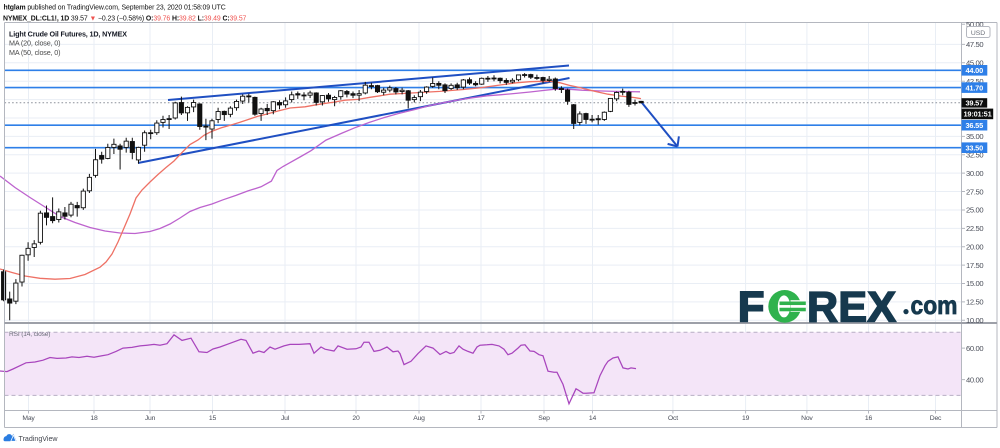  Describe the element at coordinates (34, 52) in the screenshot. I see `svg-text: MA (50, close, 0)` at that location.